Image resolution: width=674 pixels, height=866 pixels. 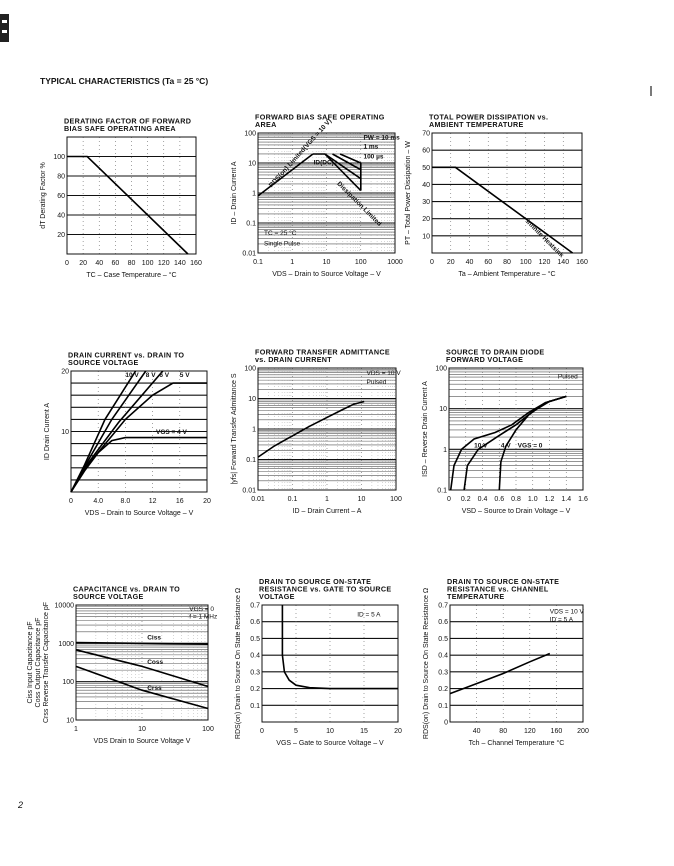 What do you see at coordinates (516, 511) in the screenshot?
I see `x-axis-label: VSD – Source to Drain Voltage – V` at bounding box center [516, 511].